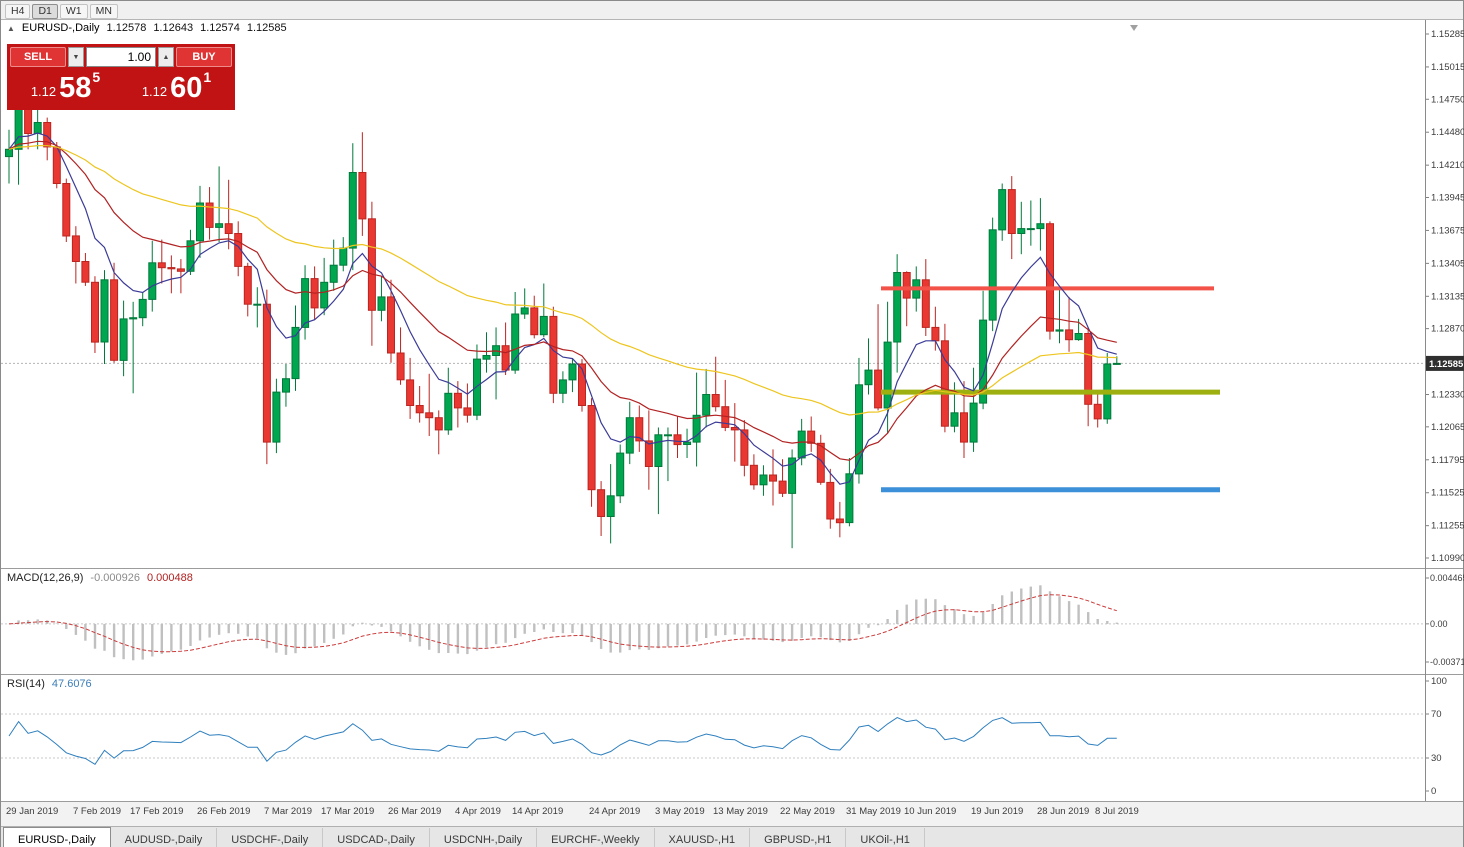 This screenshot has height=847, width=1464. Describe the element at coordinates (615, 811) in the screenshot. I see `date-label: 24 Apr 2019` at that location.